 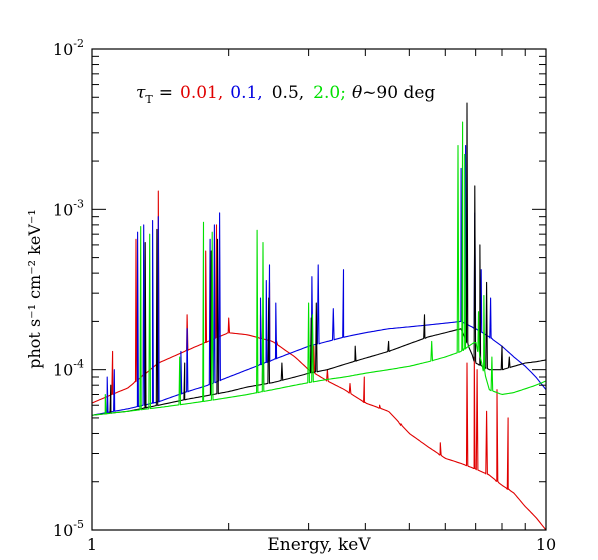 I want to click on equals-sign: =, so click(x=166, y=93).